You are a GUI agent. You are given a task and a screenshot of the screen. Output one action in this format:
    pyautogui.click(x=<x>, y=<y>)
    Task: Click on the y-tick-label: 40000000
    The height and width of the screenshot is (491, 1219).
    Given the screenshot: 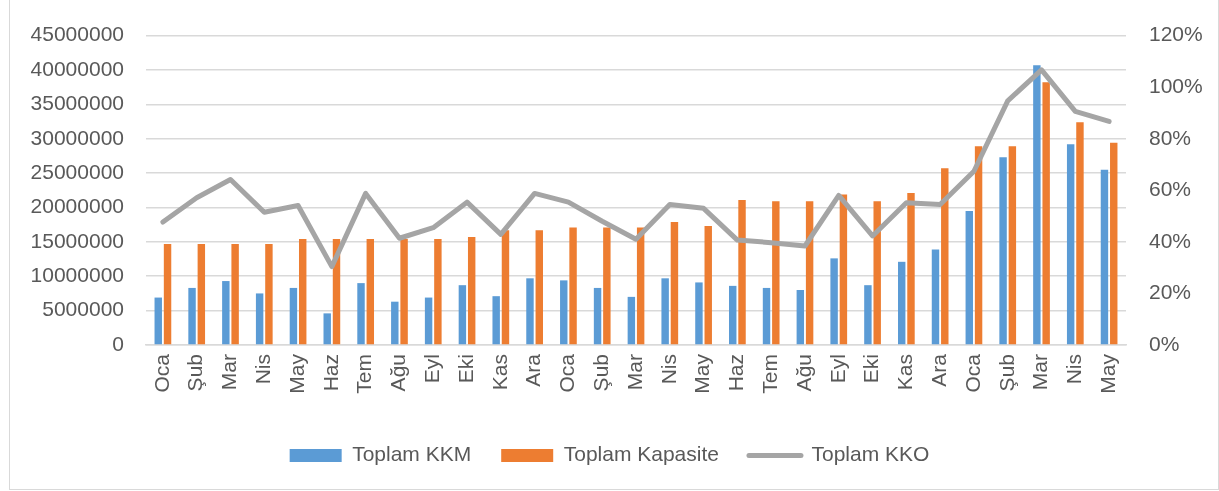 What is the action you would take?
    pyautogui.click(x=77, y=68)
    